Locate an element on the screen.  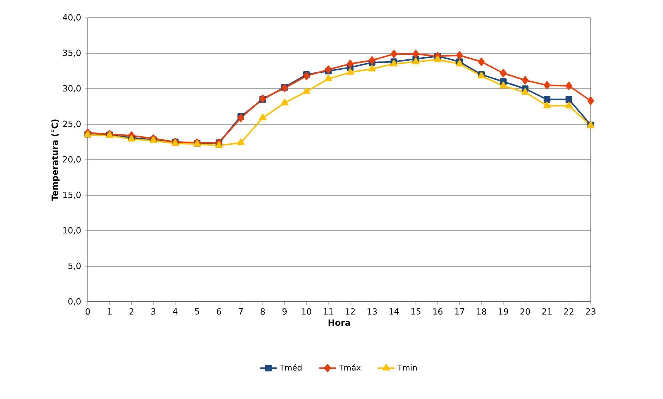
x-tick-label: 20 is located at coordinates (525, 311).